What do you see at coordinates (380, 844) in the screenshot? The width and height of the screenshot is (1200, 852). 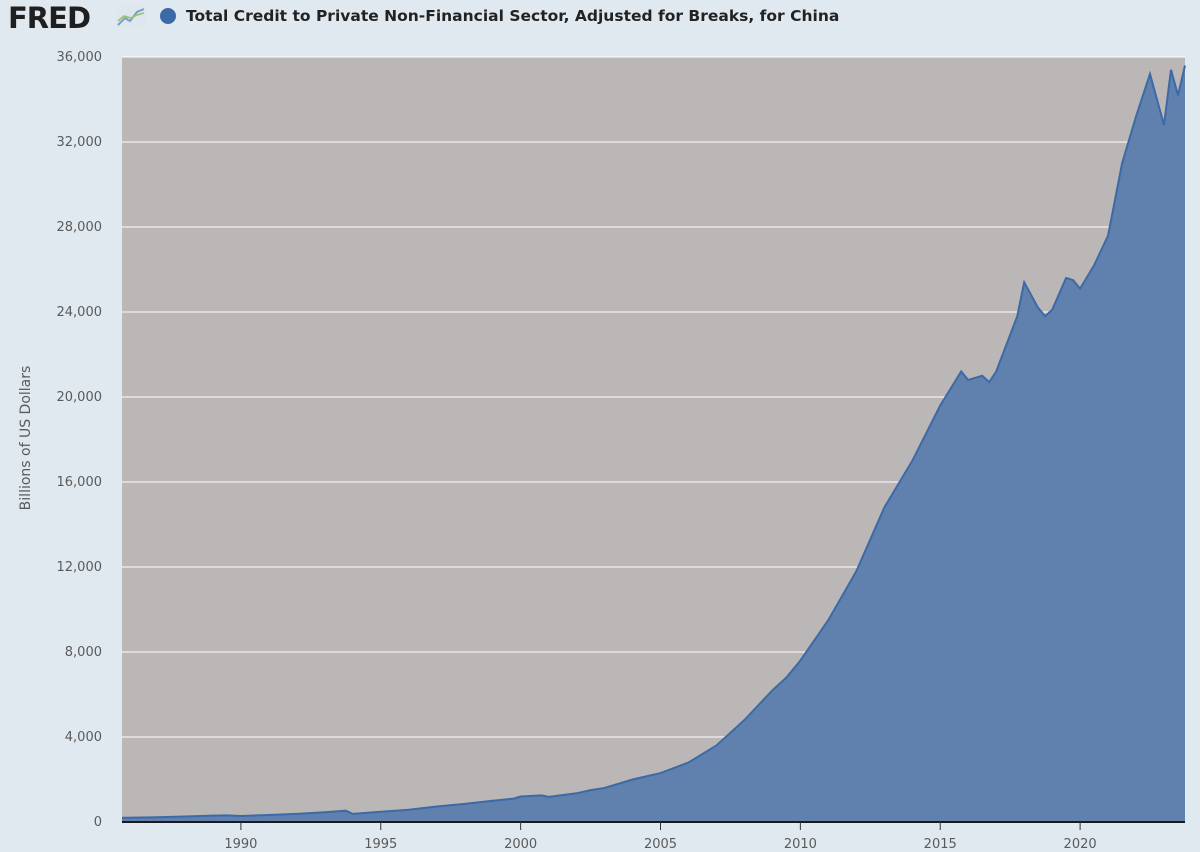 I see `x-tick-label: 1995` at bounding box center [380, 844].